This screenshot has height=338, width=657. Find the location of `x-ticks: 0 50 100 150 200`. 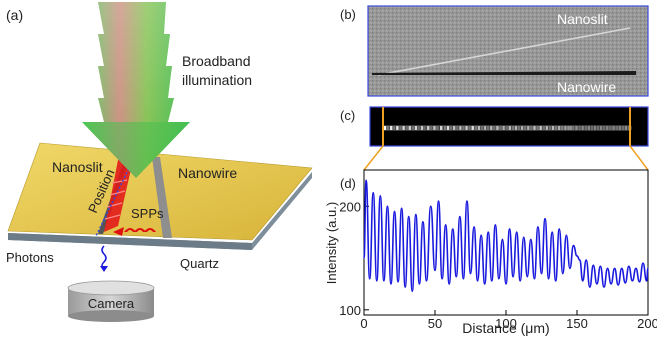

x-ticks: 0 50 100 150 200 is located at coordinates (508, 320).